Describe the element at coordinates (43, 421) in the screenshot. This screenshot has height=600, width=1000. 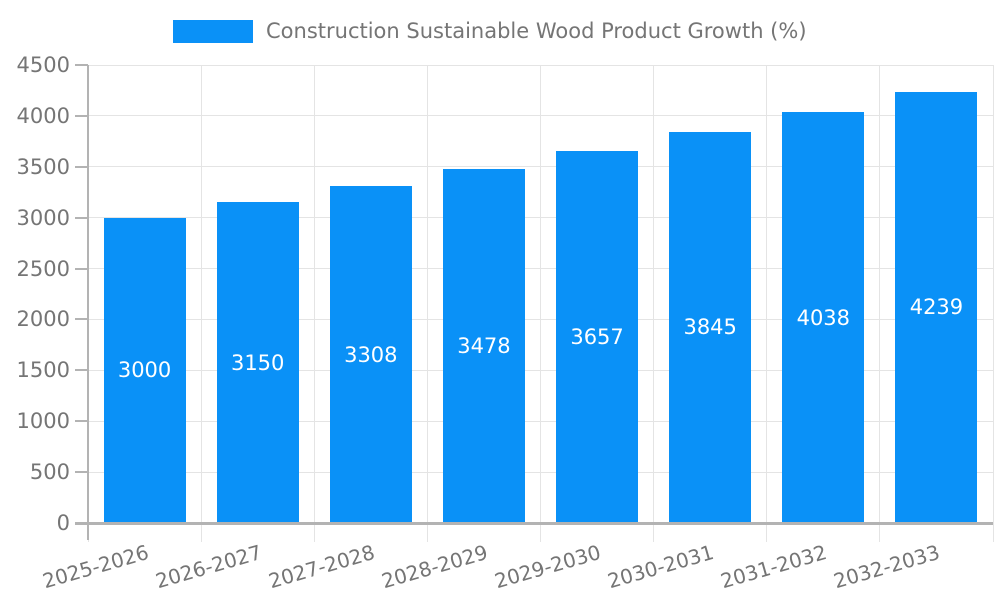
I see `y-tick-label: 1000` at that location.